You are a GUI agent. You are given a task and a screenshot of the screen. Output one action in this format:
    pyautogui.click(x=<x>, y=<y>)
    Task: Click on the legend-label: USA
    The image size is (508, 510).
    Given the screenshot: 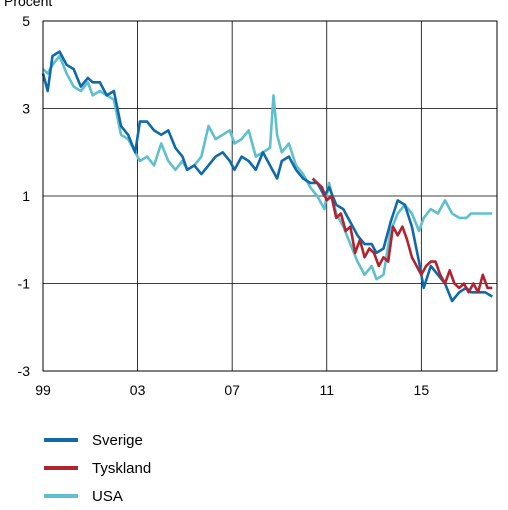 What is the action you would take?
    pyautogui.click(x=107, y=496)
    